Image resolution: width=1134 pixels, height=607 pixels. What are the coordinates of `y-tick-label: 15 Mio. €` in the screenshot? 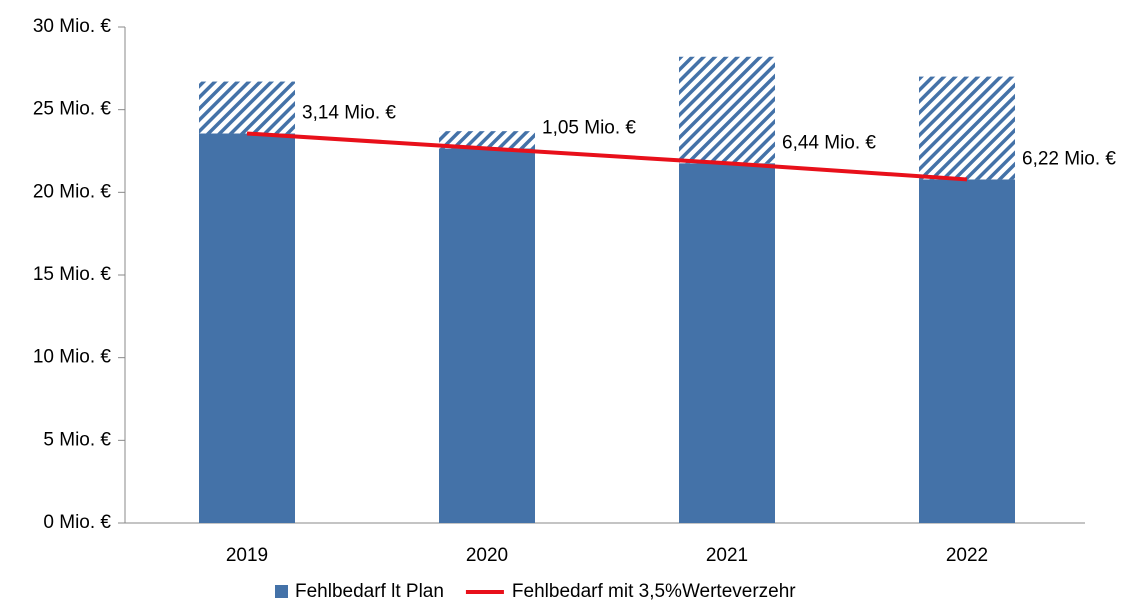 It's located at (72, 274).